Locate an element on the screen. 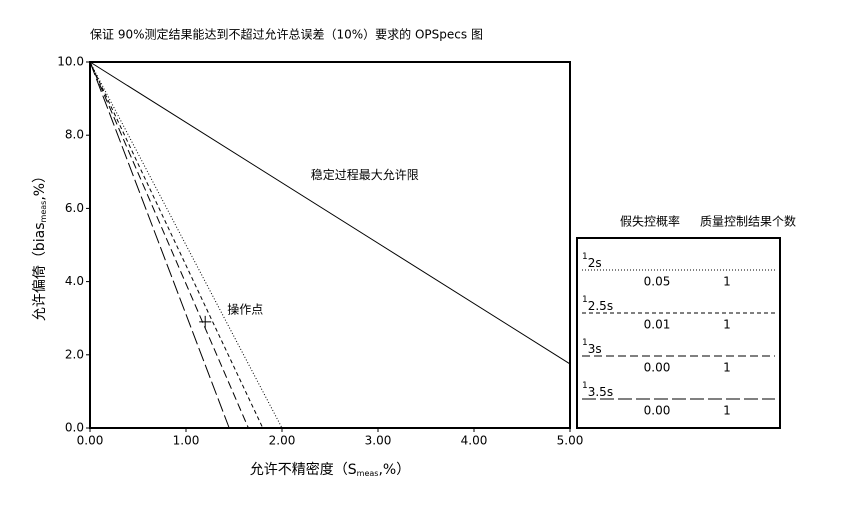 The height and width of the screenshot is (514, 849). y-tick-label: 8.0 is located at coordinates (74, 135).